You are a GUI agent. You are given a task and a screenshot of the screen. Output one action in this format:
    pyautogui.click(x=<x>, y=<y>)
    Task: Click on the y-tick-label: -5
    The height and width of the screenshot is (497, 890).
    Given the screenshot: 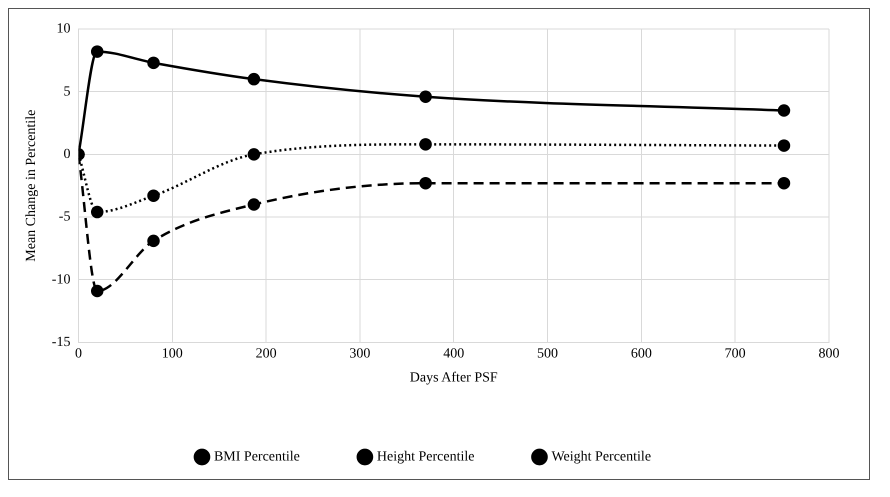 What is the action you would take?
    pyautogui.click(x=64, y=217)
    